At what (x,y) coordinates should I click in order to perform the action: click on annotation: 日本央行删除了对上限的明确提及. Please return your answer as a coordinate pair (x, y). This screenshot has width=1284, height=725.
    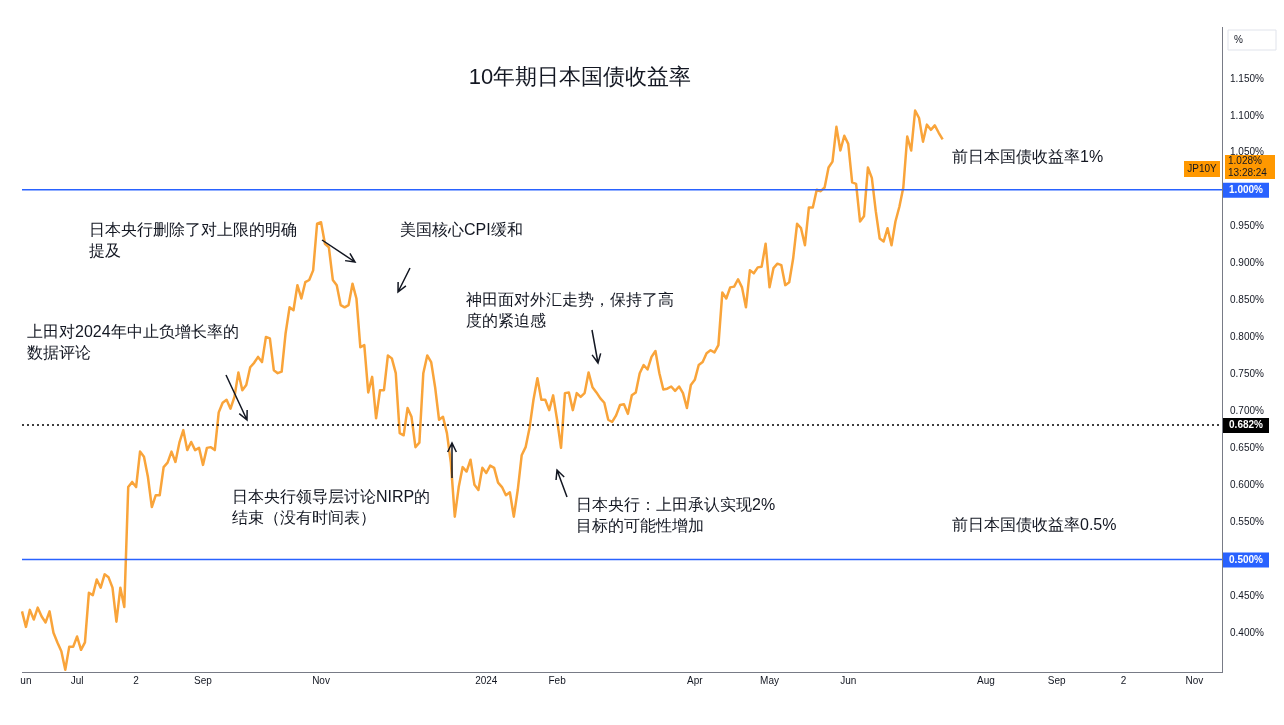
    Looking at the image, I should click on (193, 240).